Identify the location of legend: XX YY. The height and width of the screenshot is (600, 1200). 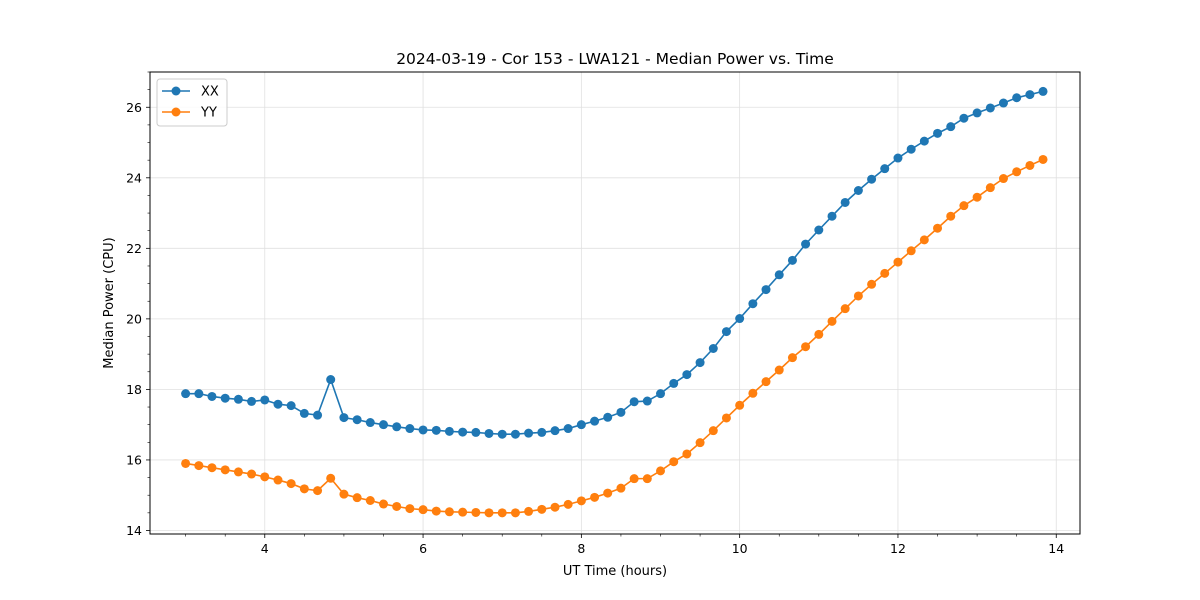
(192, 102).